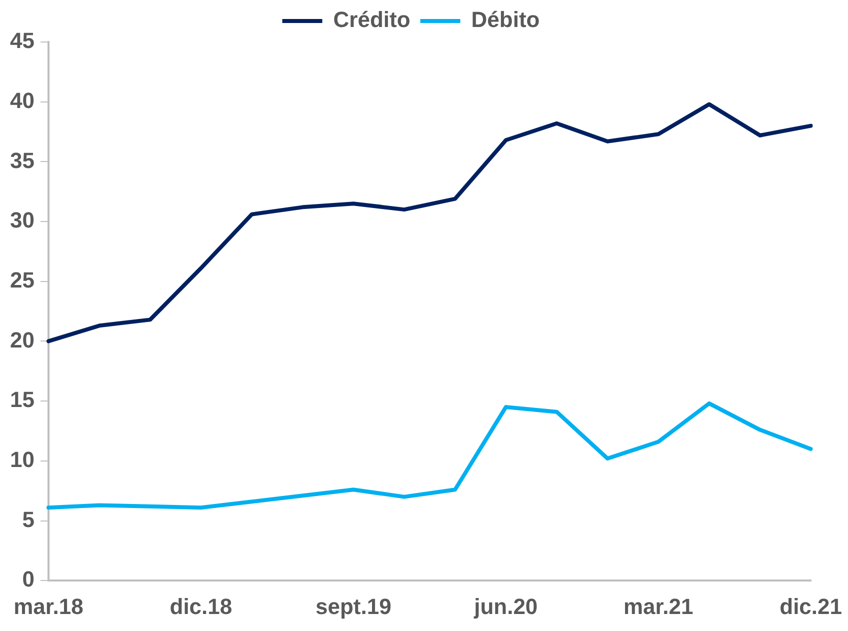 The width and height of the screenshot is (848, 631). Describe the element at coordinates (22, 100) in the screenshot. I see `y-tick-label: 40` at that location.